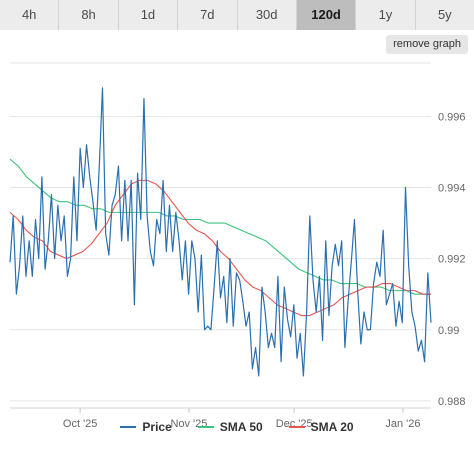 The height and width of the screenshot is (455, 474). Describe the element at coordinates (402, 424) in the screenshot. I see `x-tick-label: Jan '26` at that location.